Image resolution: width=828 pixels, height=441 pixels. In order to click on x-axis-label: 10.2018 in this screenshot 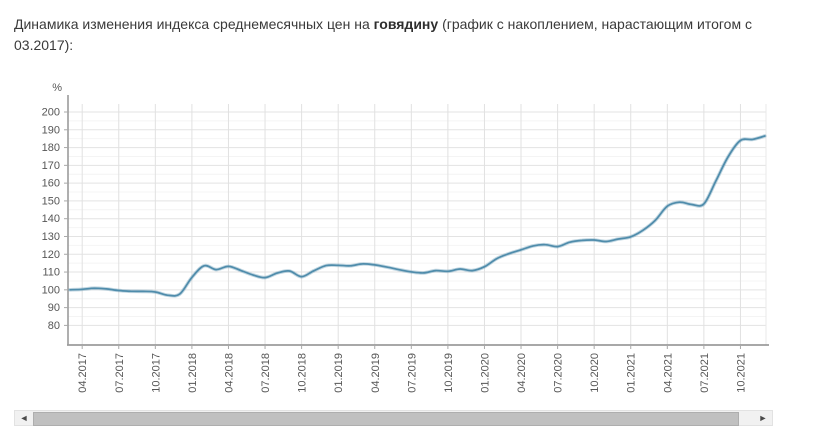, I will do `click(303, 373)`.